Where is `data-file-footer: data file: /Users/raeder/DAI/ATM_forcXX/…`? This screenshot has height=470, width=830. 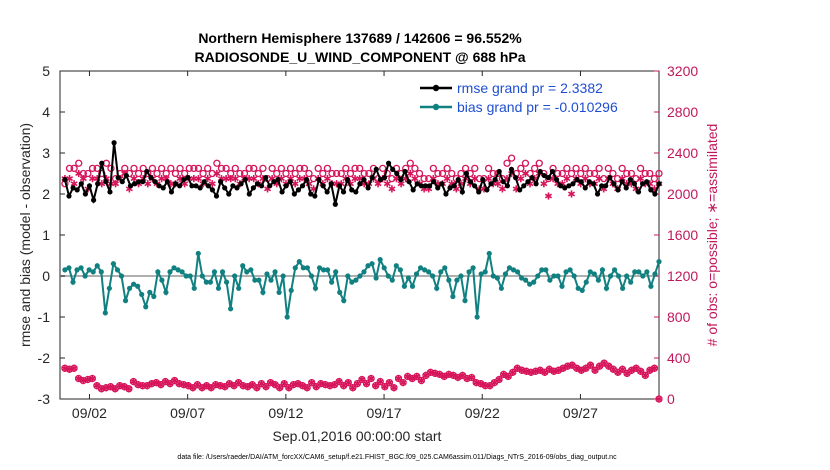 data-file-footer: data file: /Users/raeder/DAI/ATM_forcXX/… is located at coordinates (397, 457).